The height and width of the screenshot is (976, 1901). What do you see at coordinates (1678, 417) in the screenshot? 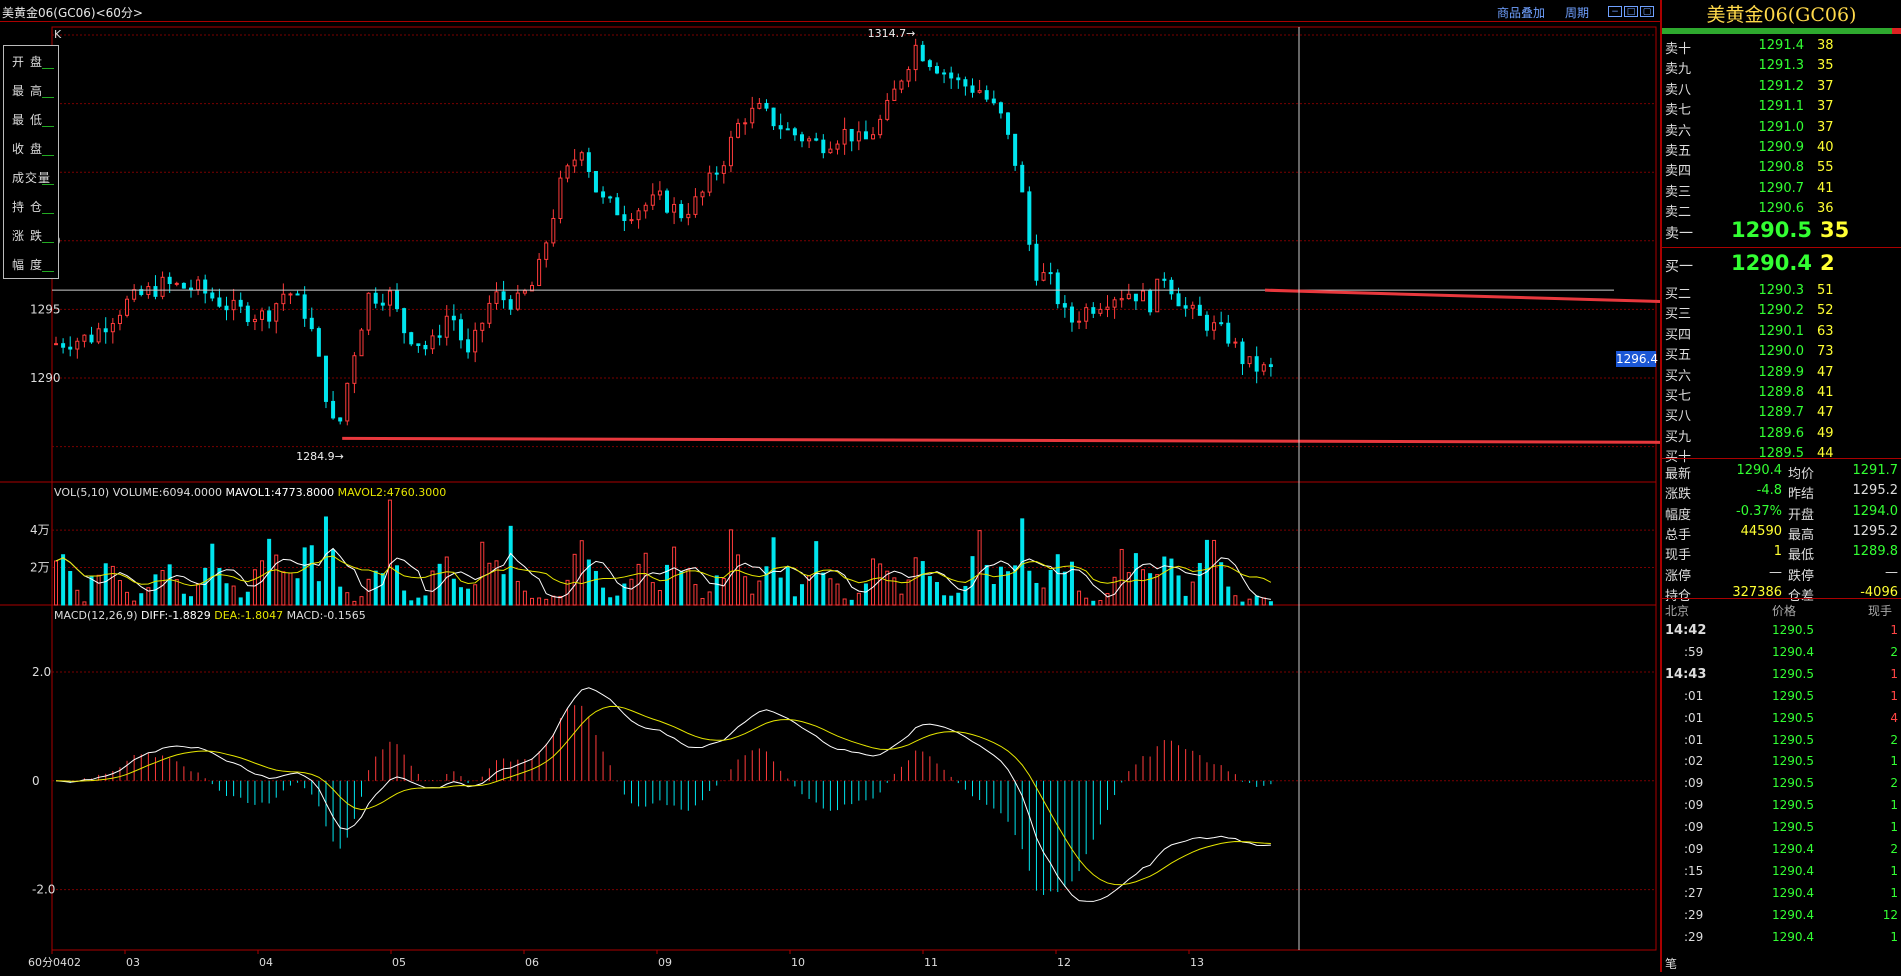
I see `order-book-label: 买八` at bounding box center [1678, 417].